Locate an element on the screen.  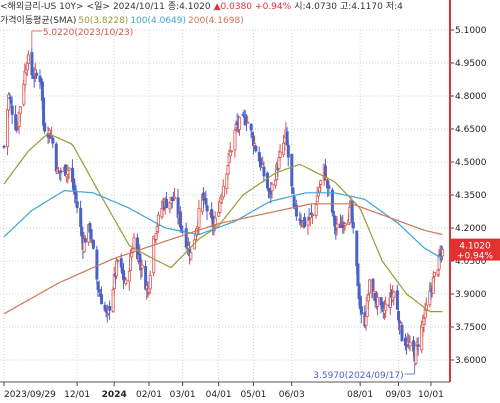
x-tick-label: 10/01 is located at coordinates (431, 395).